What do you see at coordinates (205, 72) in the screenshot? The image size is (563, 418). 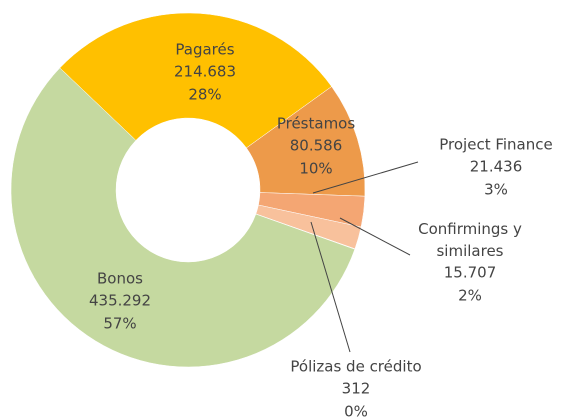 I see `value-label: 214.683` at bounding box center [205, 72].